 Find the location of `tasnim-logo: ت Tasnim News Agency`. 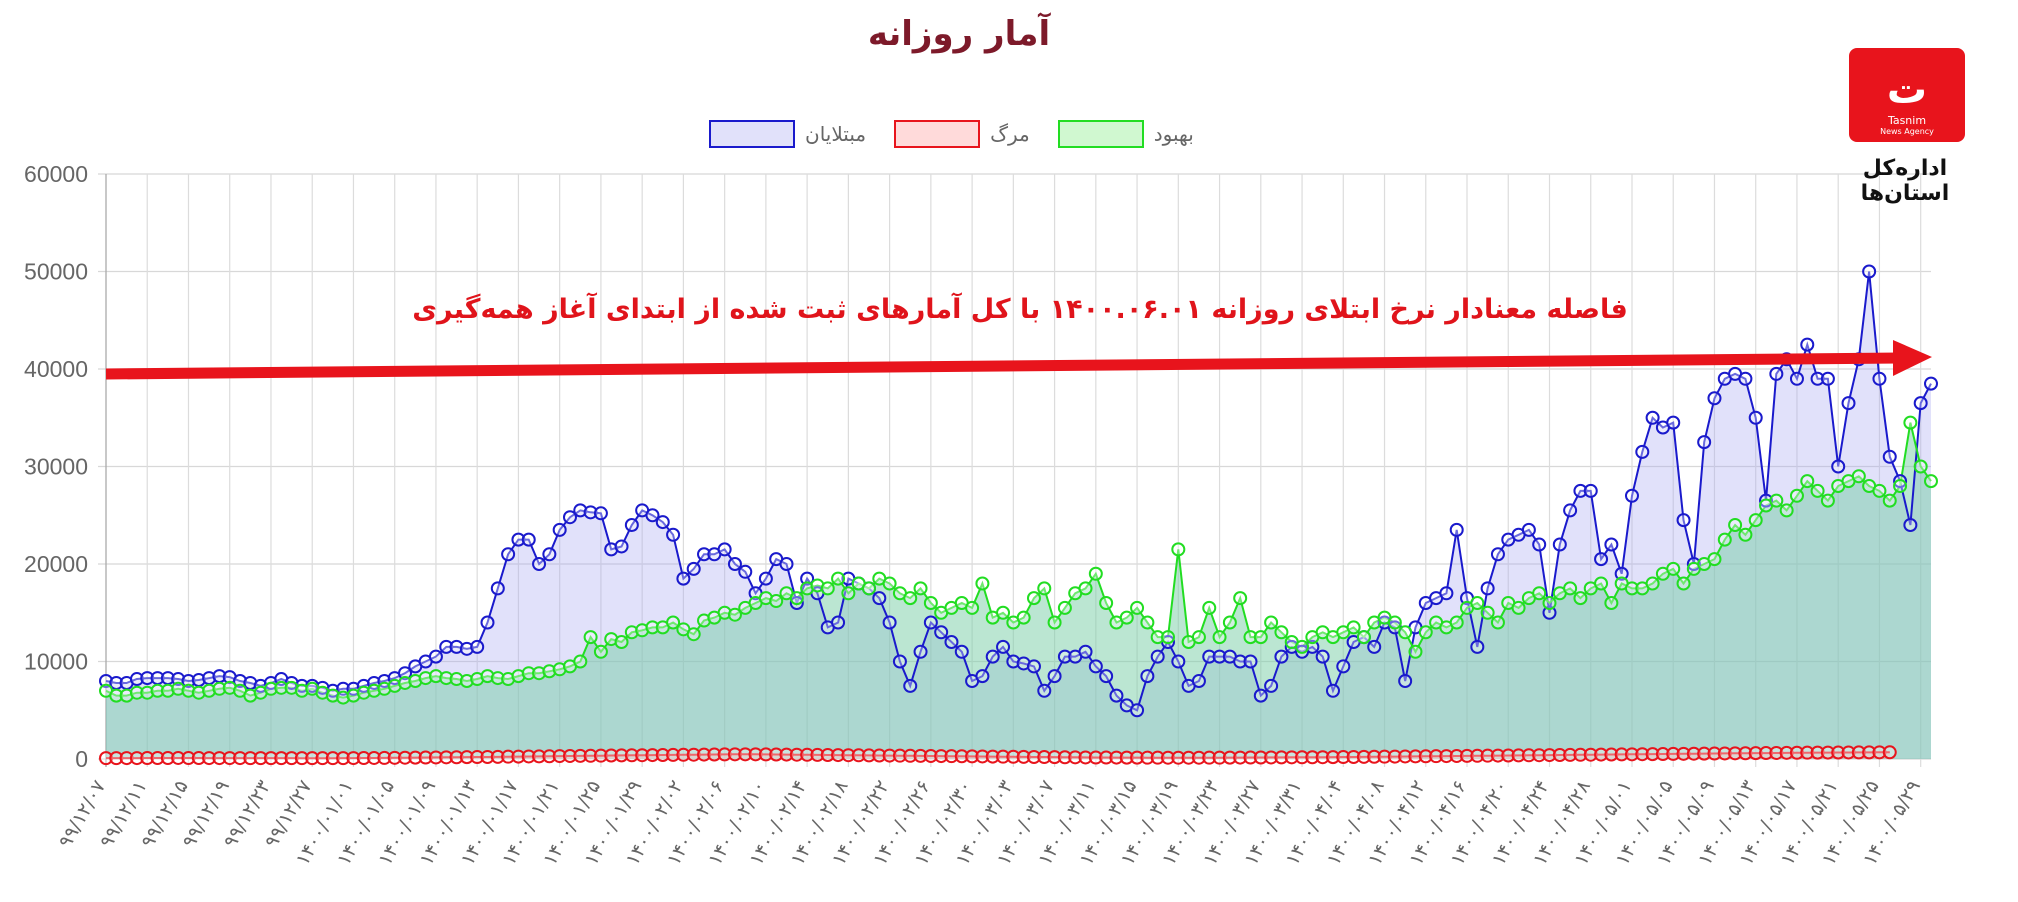

tasnim-logo: ت Tasnim News Agency is located at coordinates (1907, 95).